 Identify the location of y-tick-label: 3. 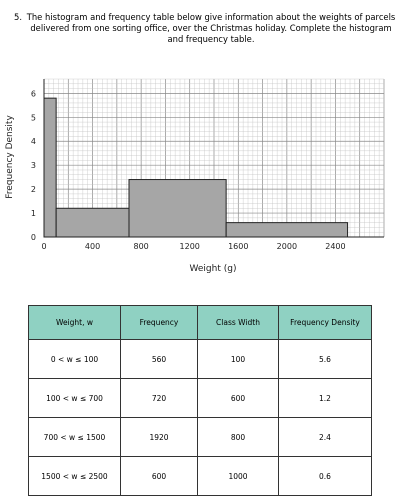
(33, 165).